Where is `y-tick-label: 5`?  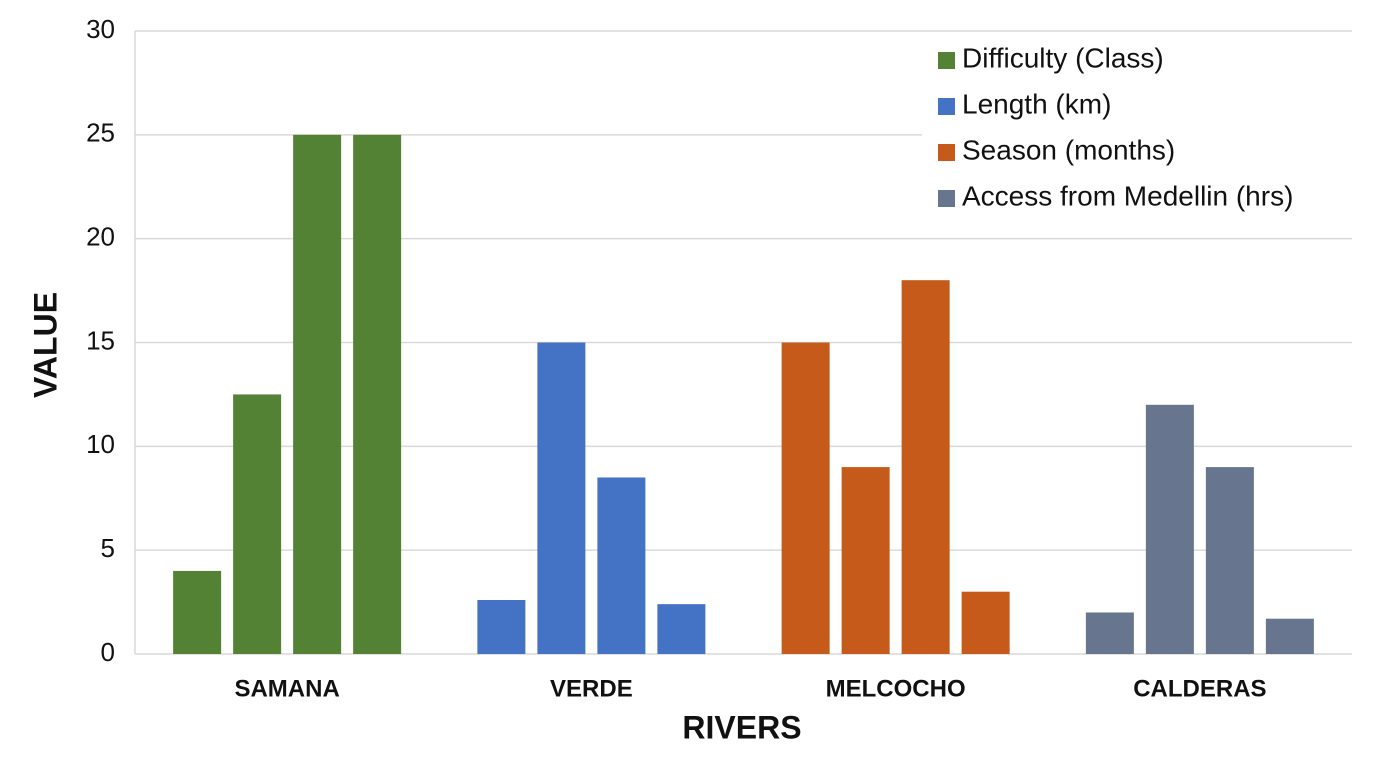
y-tick-label: 5 is located at coordinates (108, 548).